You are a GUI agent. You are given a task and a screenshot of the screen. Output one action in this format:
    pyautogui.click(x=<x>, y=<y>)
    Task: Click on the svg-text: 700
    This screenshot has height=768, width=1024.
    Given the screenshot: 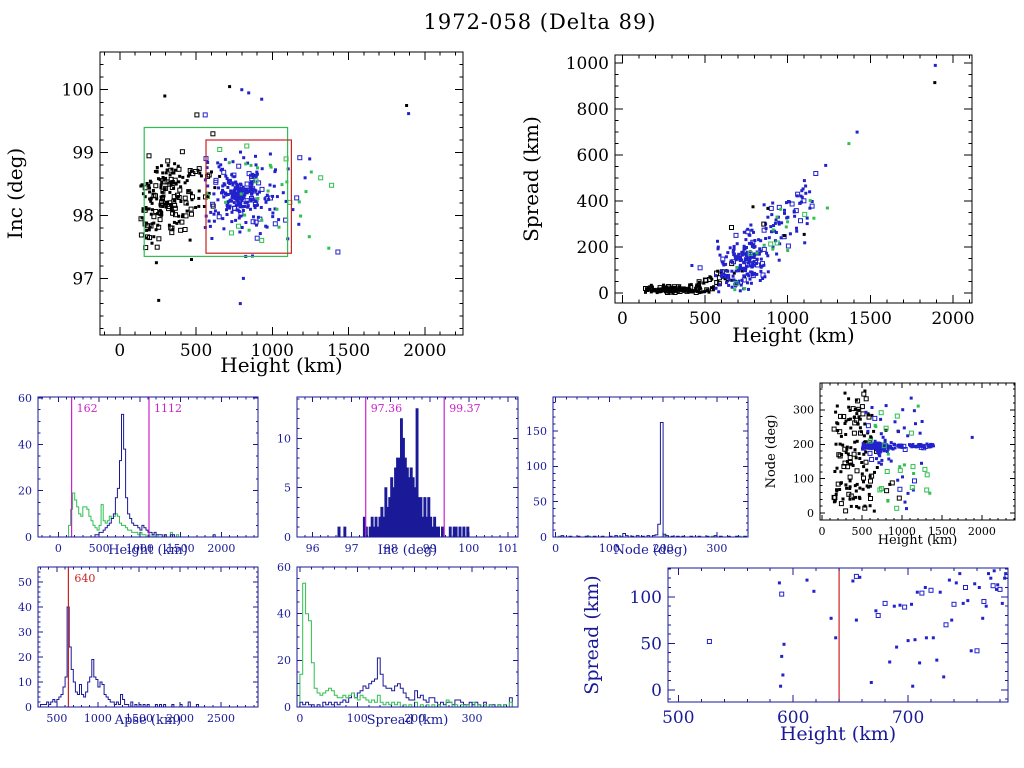 What is the action you would take?
    pyautogui.click(x=908, y=718)
    